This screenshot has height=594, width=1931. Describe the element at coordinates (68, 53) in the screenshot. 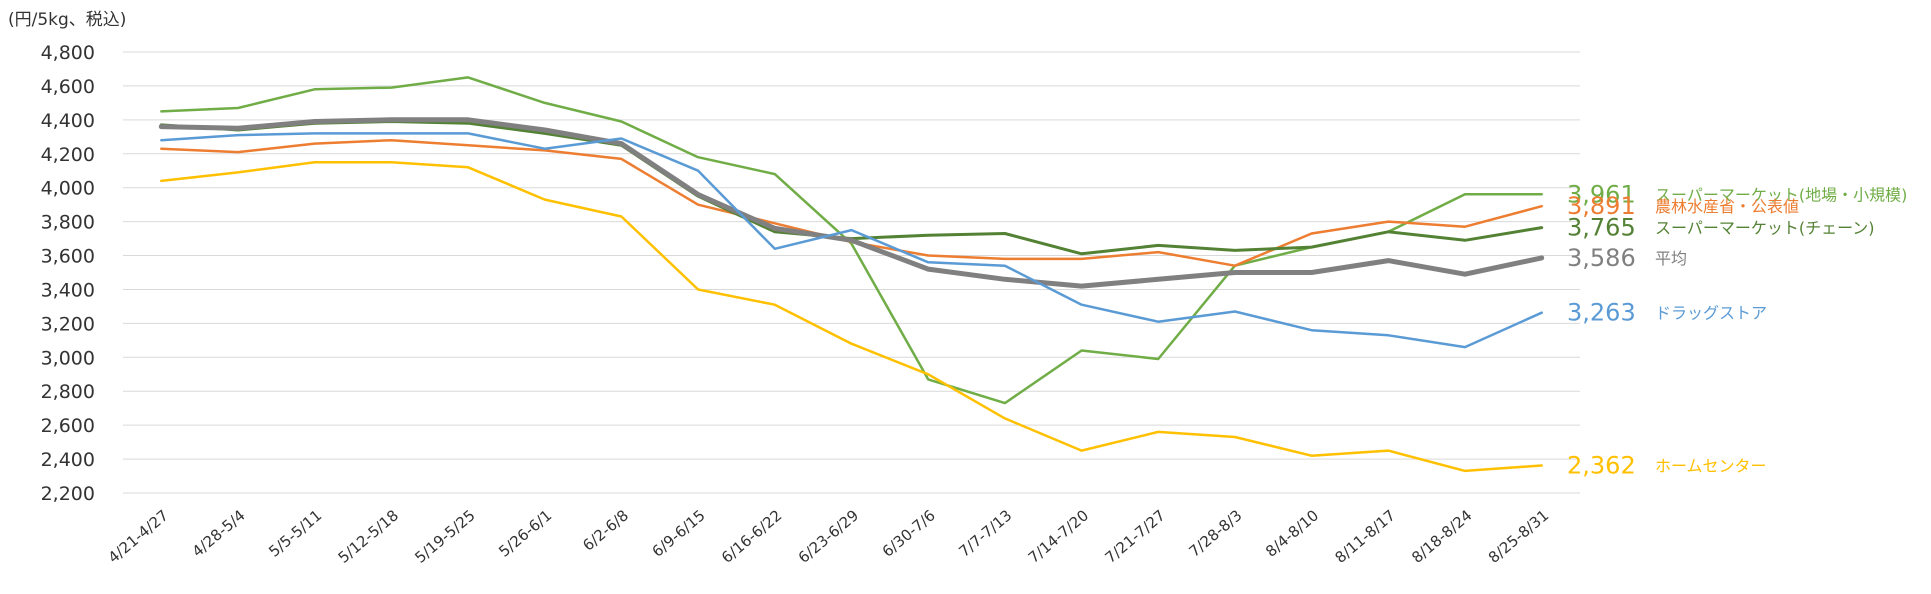

I see `y-tick-label: 4,800` at that location.